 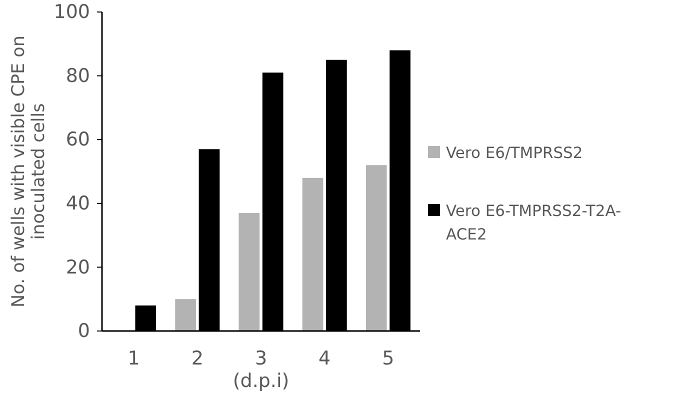 I want to click on x-tick-label: 5, so click(x=388, y=358).